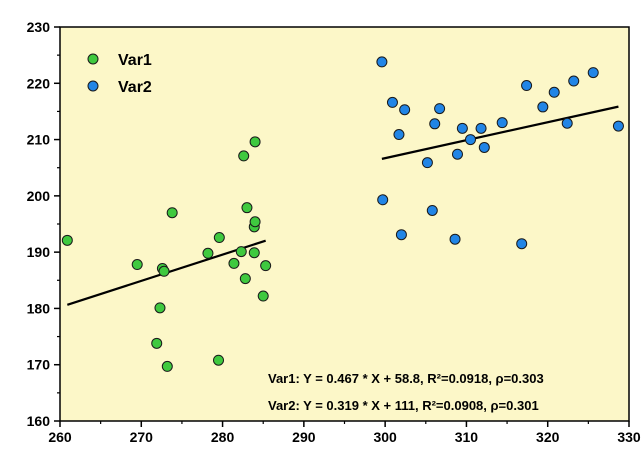 This screenshot has height=472, width=644. I want to click on legend-marker-var2, so click(93, 86).